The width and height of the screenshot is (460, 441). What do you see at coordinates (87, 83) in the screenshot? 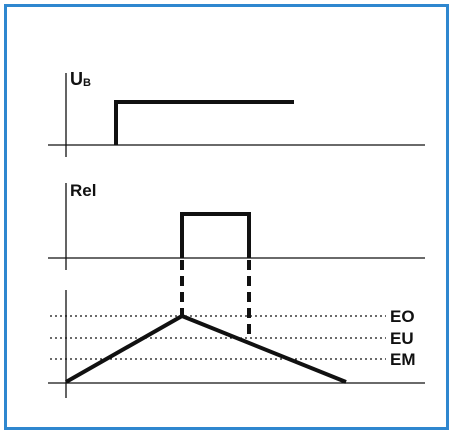
I see `ub-subscript: B` at bounding box center [87, 83].